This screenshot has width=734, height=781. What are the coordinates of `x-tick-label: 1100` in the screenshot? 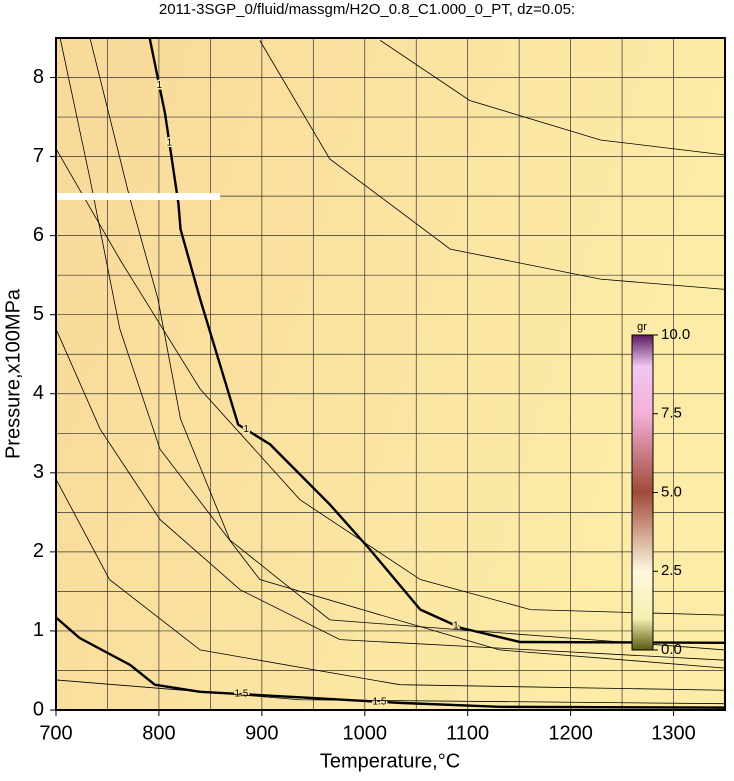 It's located at (467, 733).